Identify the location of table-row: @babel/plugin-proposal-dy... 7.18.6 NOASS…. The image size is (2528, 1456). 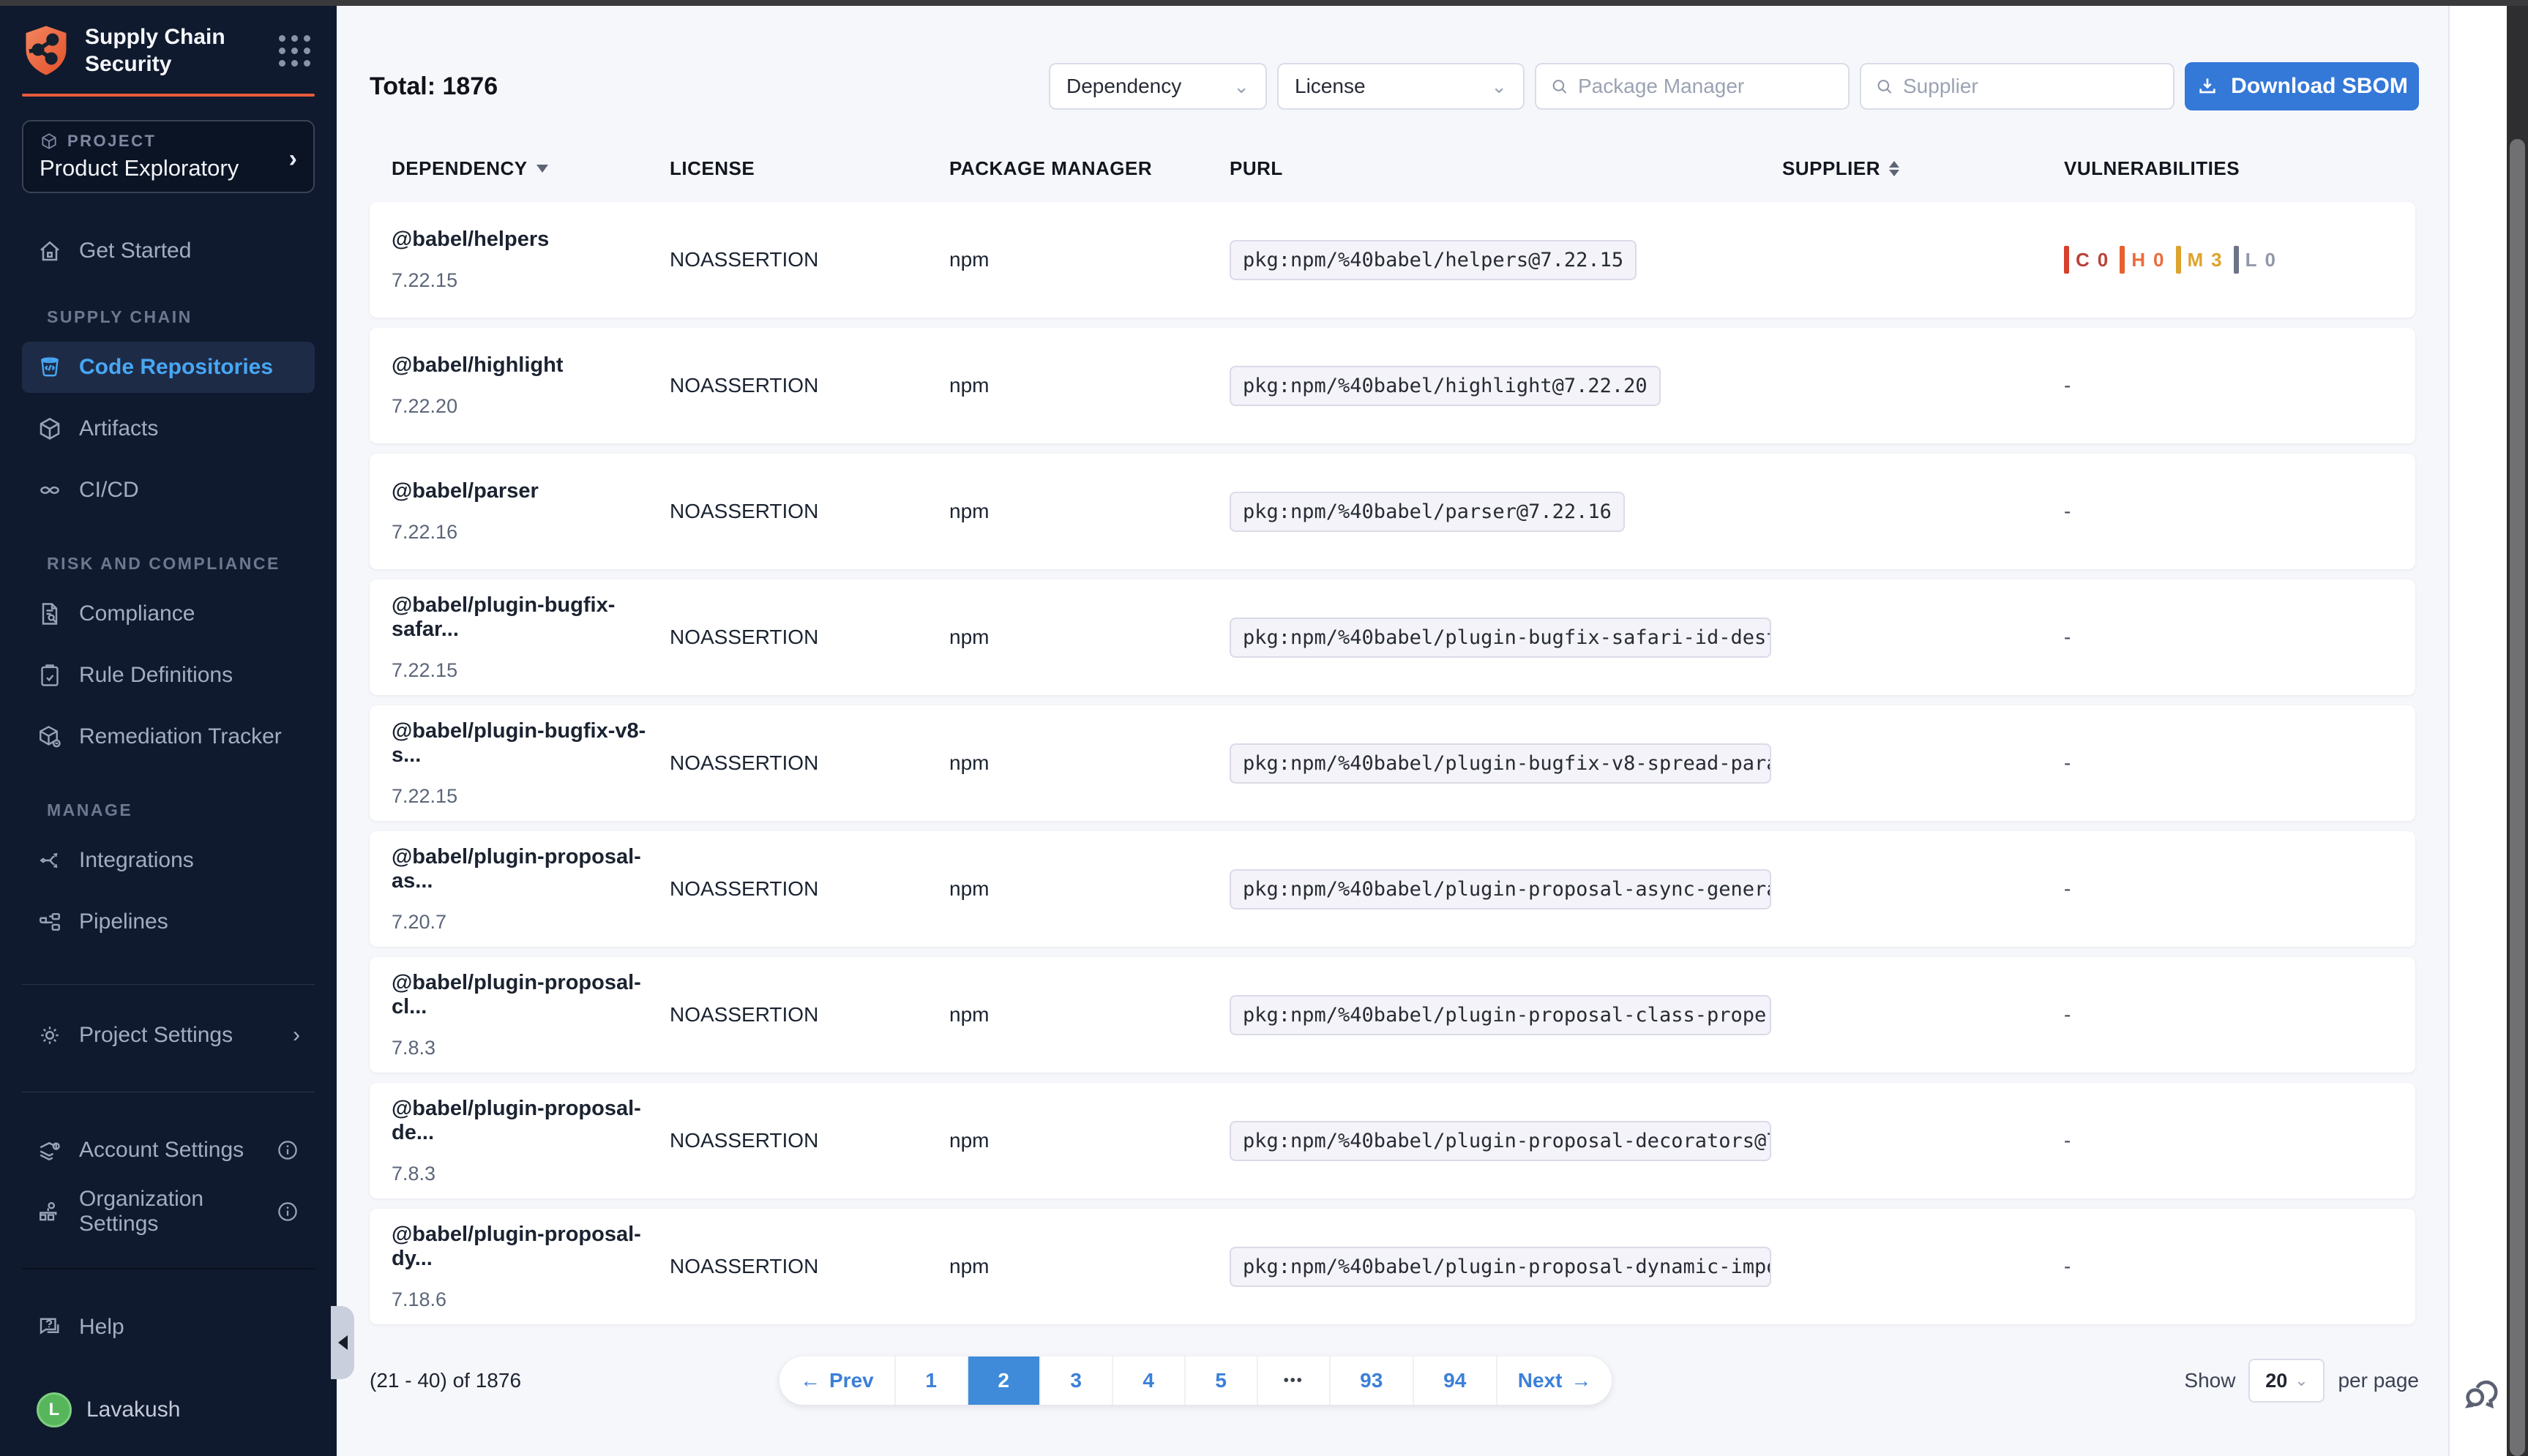
(1392, 1266).